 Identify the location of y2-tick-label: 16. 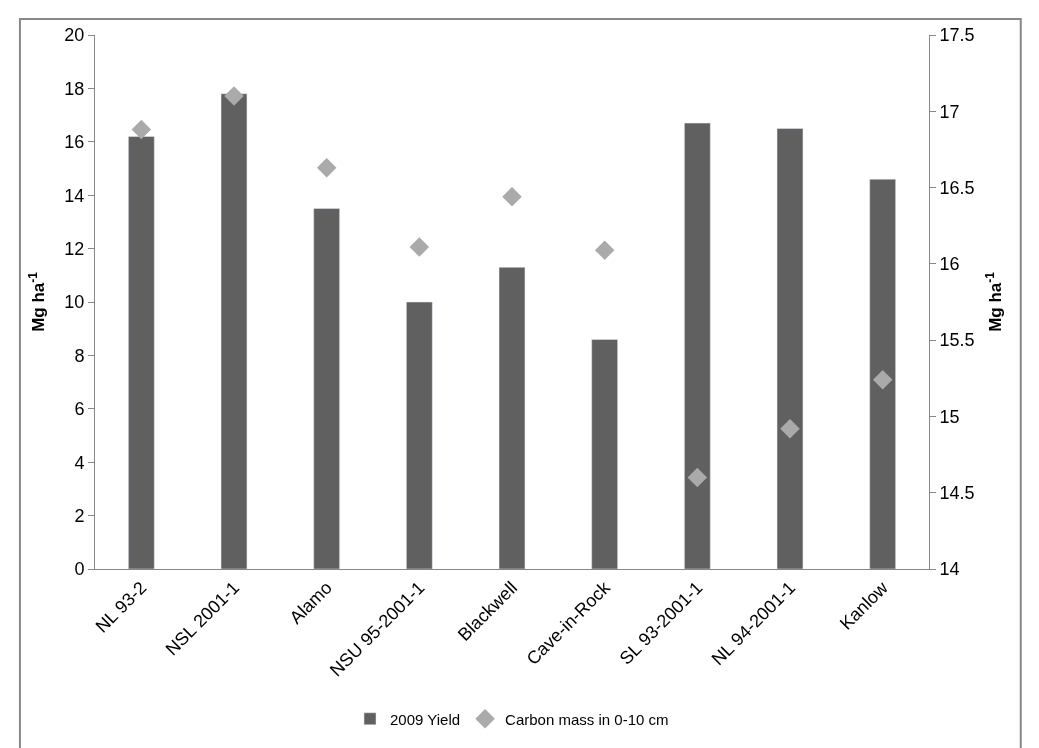
(949, 264).